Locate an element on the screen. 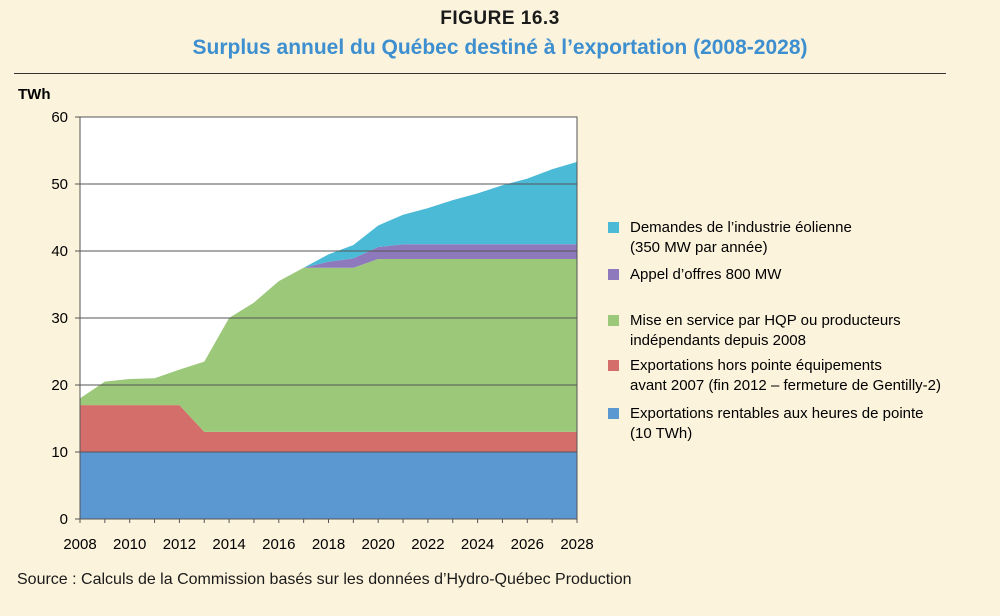 Image resolution: width=1000 pixels, height=616 pixels. x-tick-label-2008: 2008 is located at coordinates (79, 544).